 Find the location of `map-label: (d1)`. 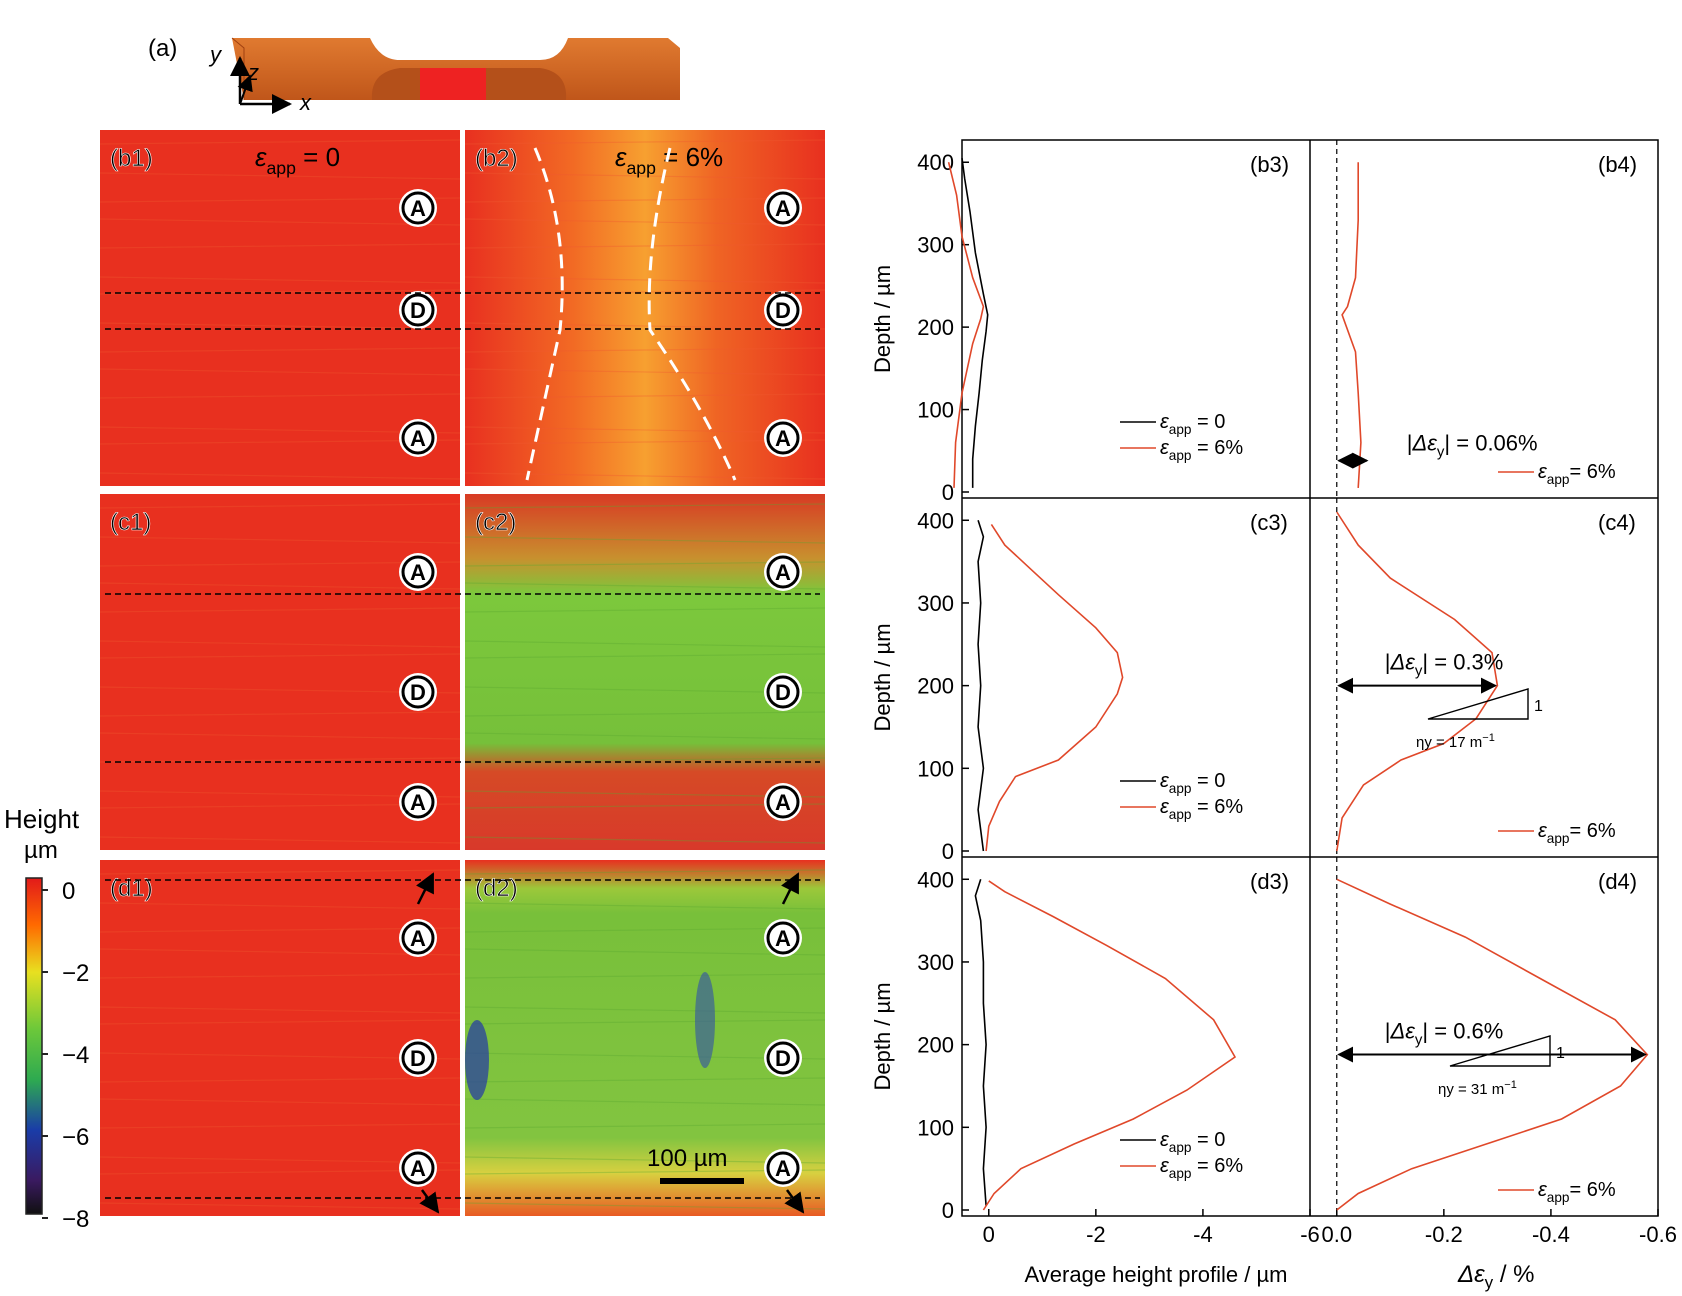

map-label: (d1) is located at coordinates (131, 888).